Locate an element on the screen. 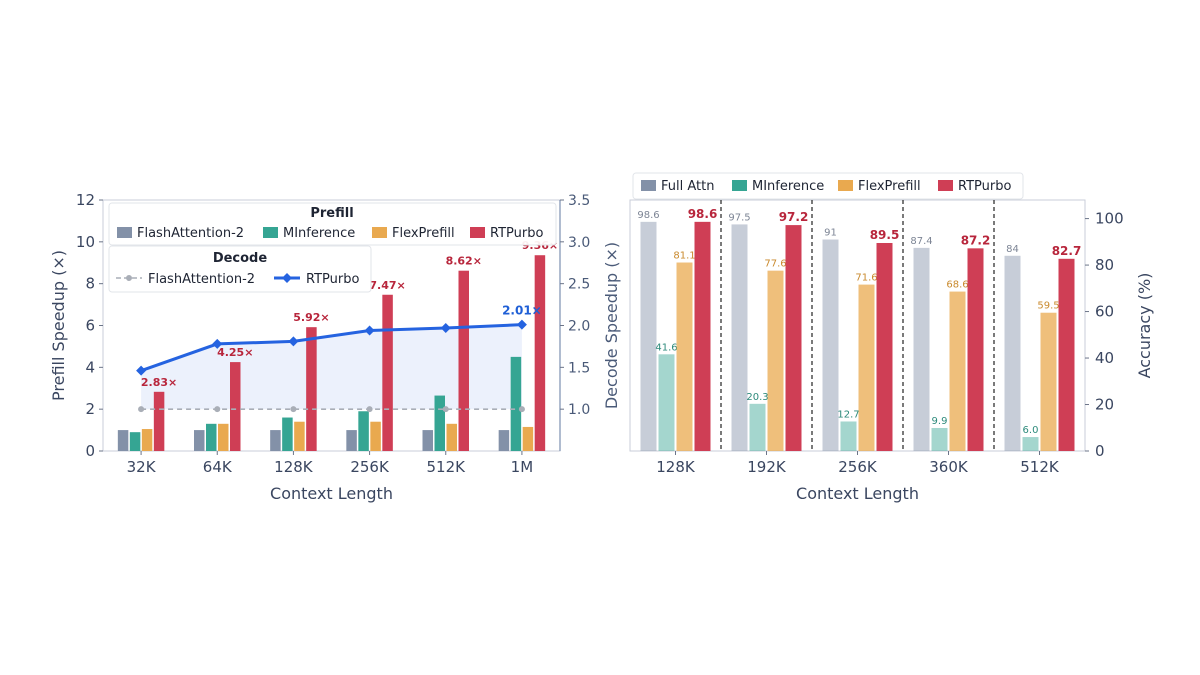 This screenshot has height=675, width=1200. decode-legend: Decode FlashAttention-2 RTPurbo is located at coordinates (240, 269).